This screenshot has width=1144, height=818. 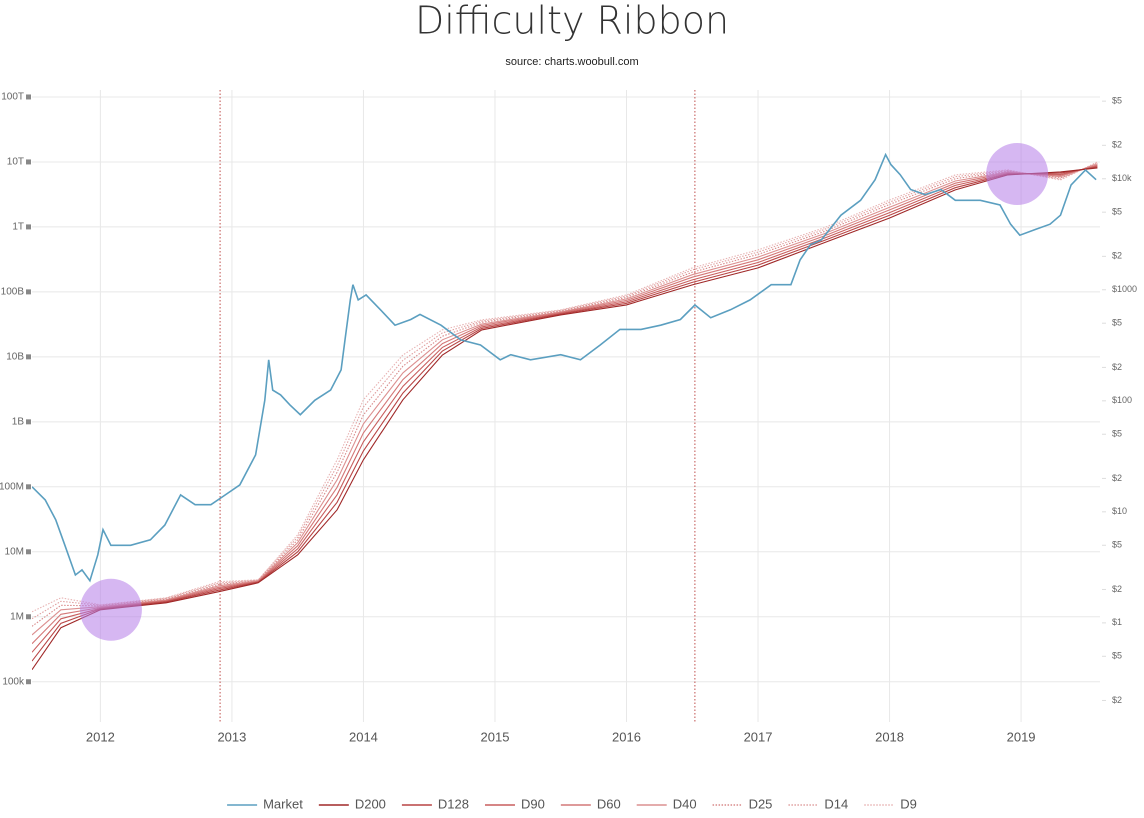 I want to click on x-tick-label: 2015, so click(x=495, y=736).